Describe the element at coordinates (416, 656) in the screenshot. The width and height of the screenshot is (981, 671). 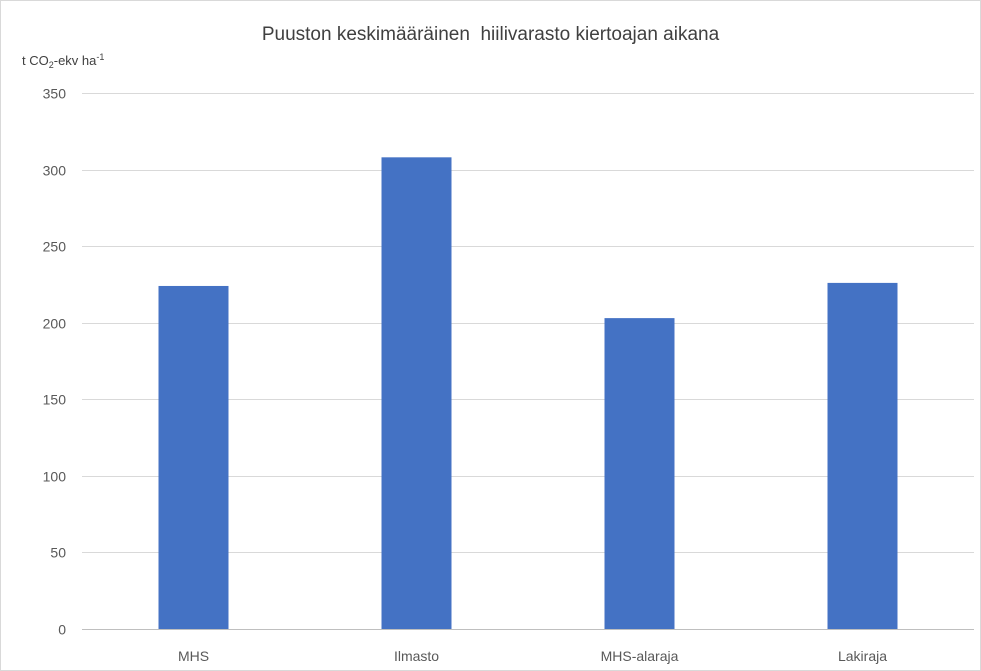
I see `x-tick-label: Ilmasto` at that location.